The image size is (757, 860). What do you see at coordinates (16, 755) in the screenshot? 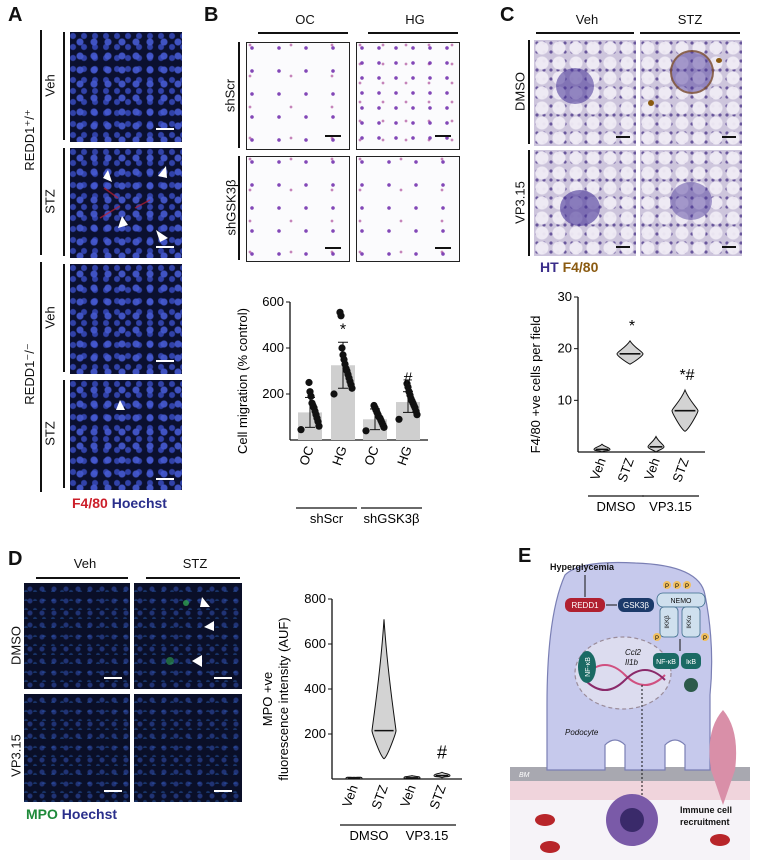
I see `row-label-vp315: VP3.15` at bounding box center [16, 755].